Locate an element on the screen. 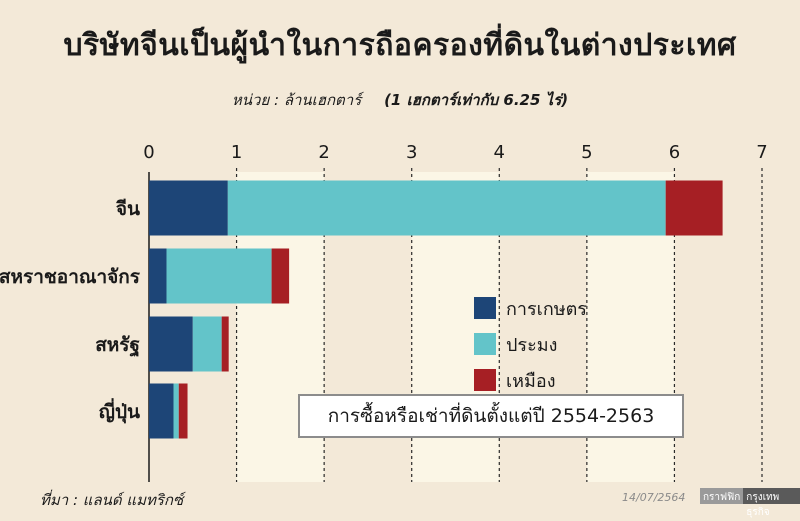 Image resolution: width=800 pixels, height=521 pixels. category-label: สหราชอาณาจักร is located at coordinates (70, 277).